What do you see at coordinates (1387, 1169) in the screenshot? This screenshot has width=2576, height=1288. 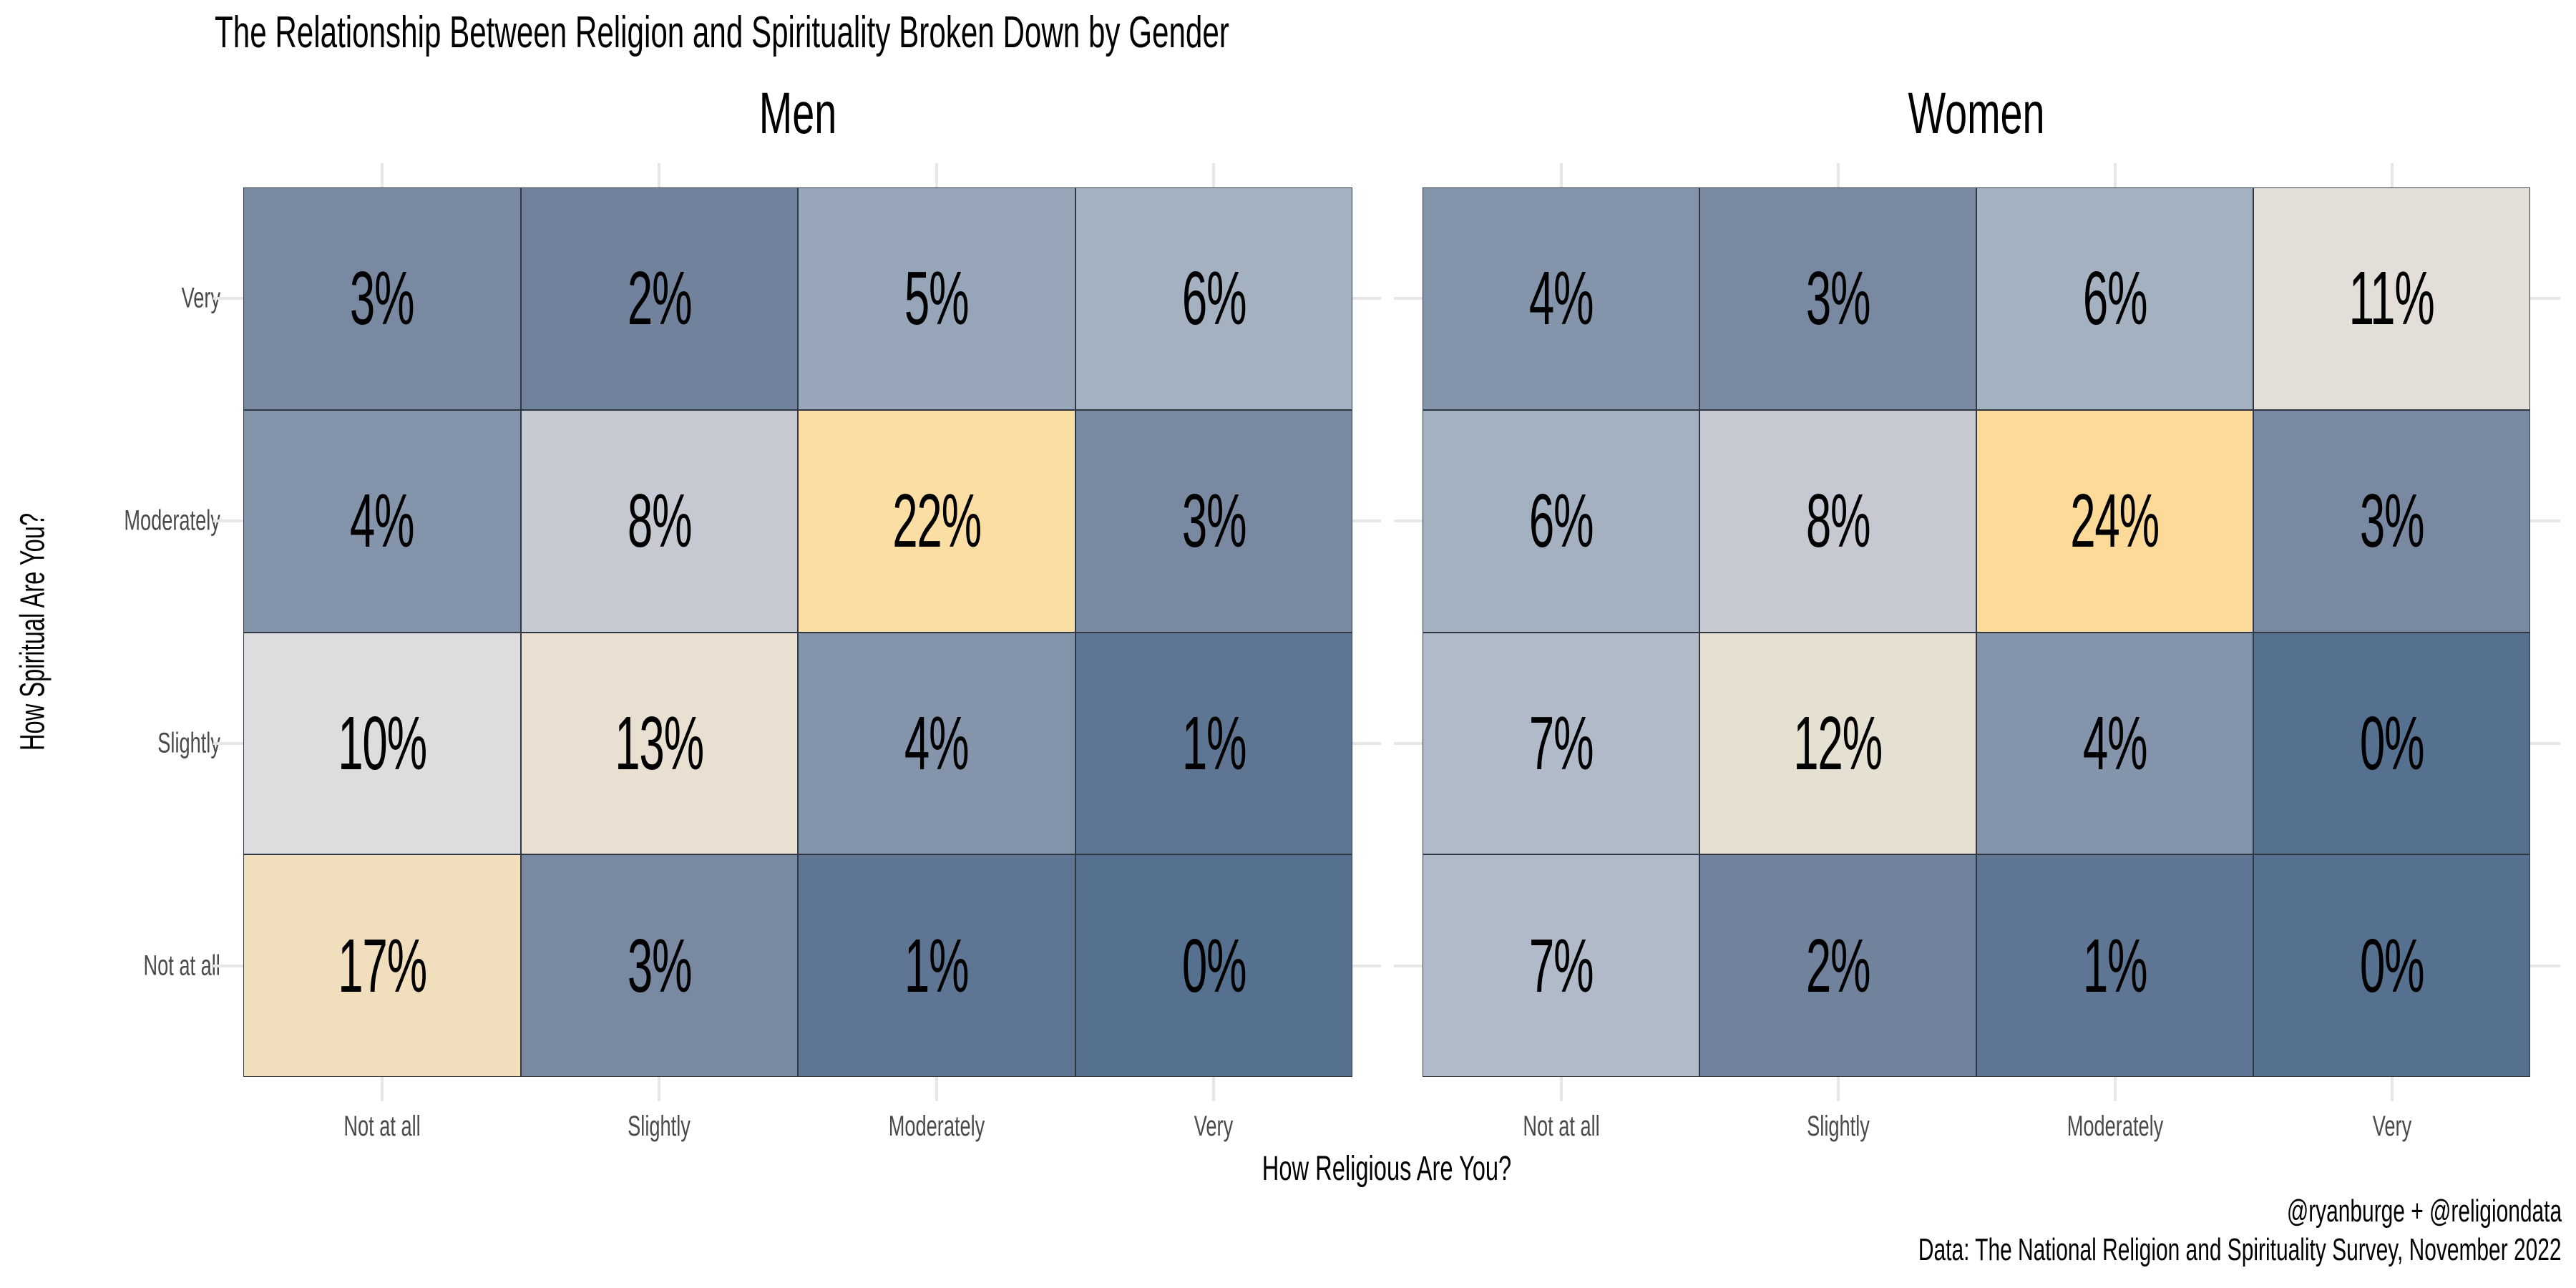 I see `x-axis-label: How Religious Are You?` at bounding box center [1387, 1169].